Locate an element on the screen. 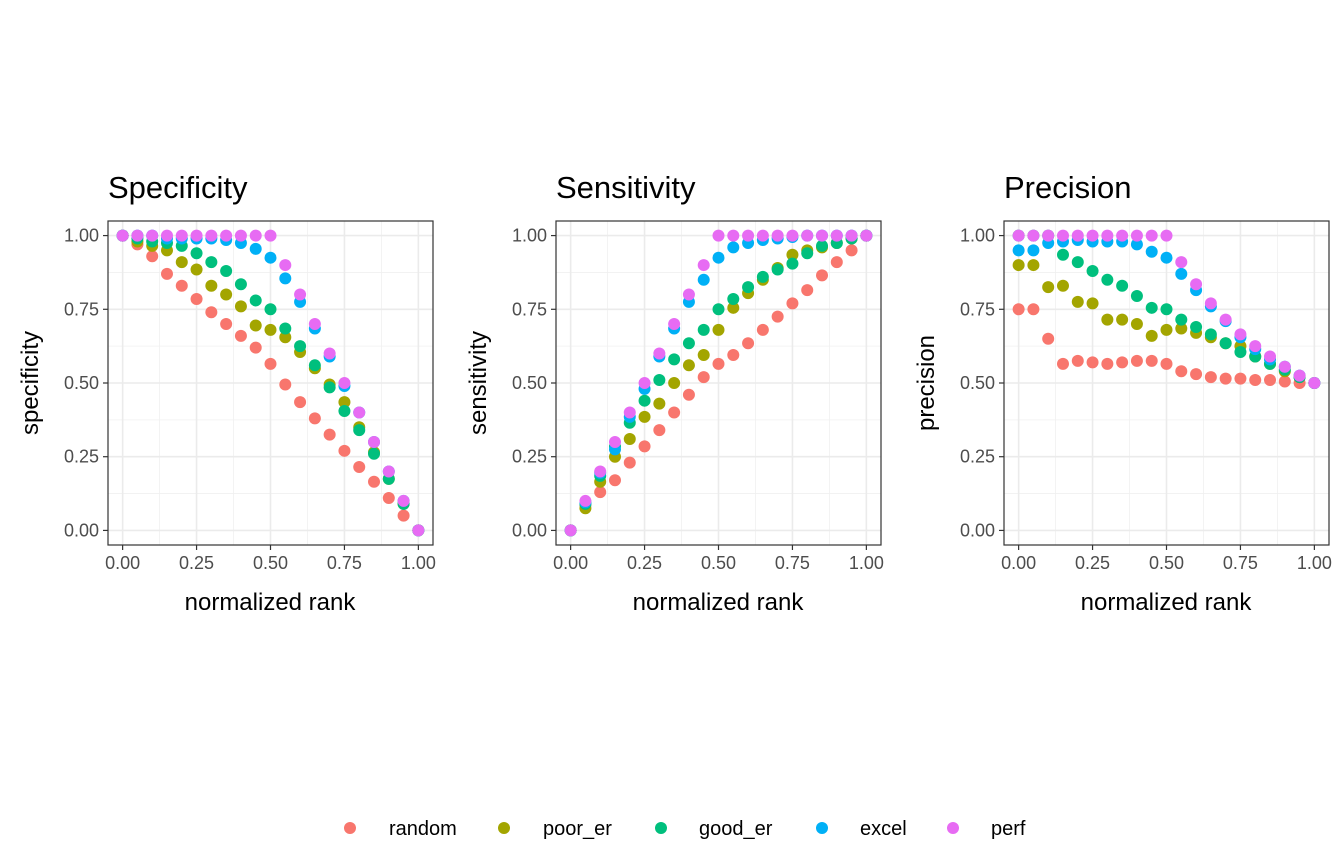 This screenshot has height=865, width=1344. legend-key-poor-er is located at coordinates (504, 828).